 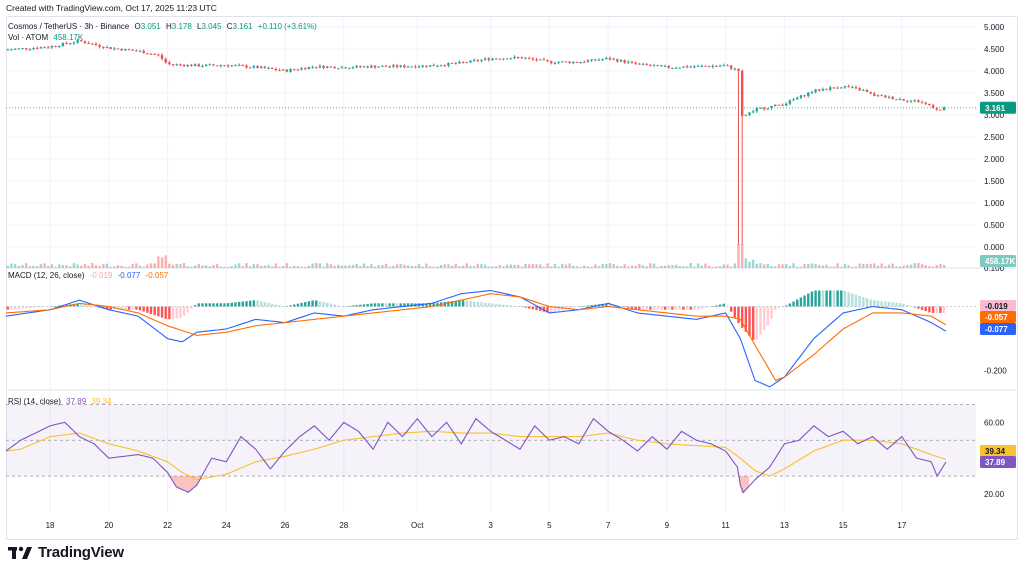 I want to click on high-value: 3.178, so click(x=181, y=26).